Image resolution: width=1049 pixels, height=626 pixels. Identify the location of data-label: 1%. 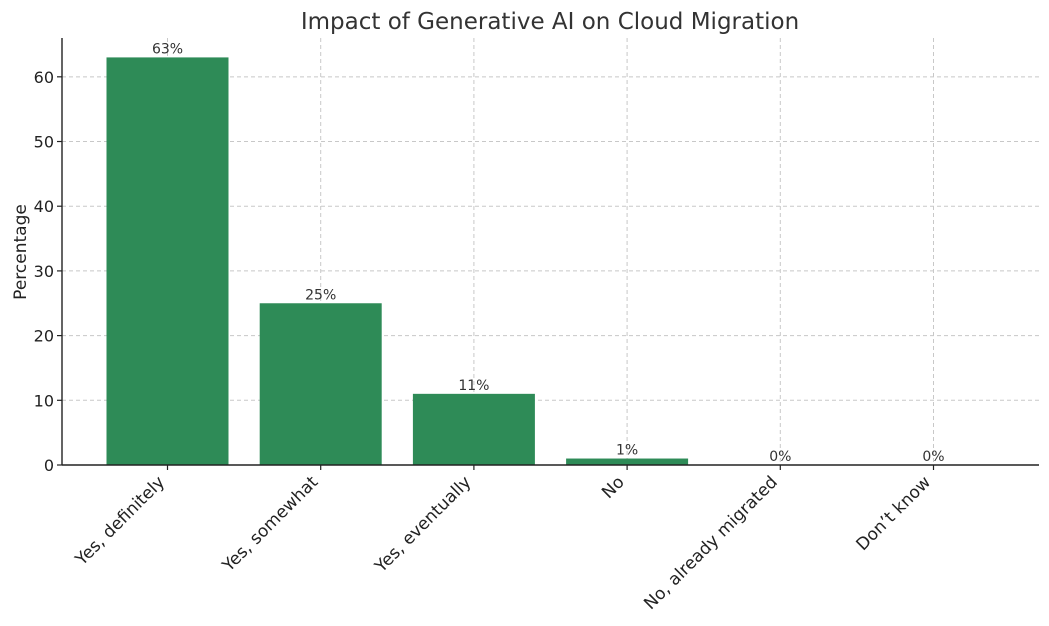
(627, 451).